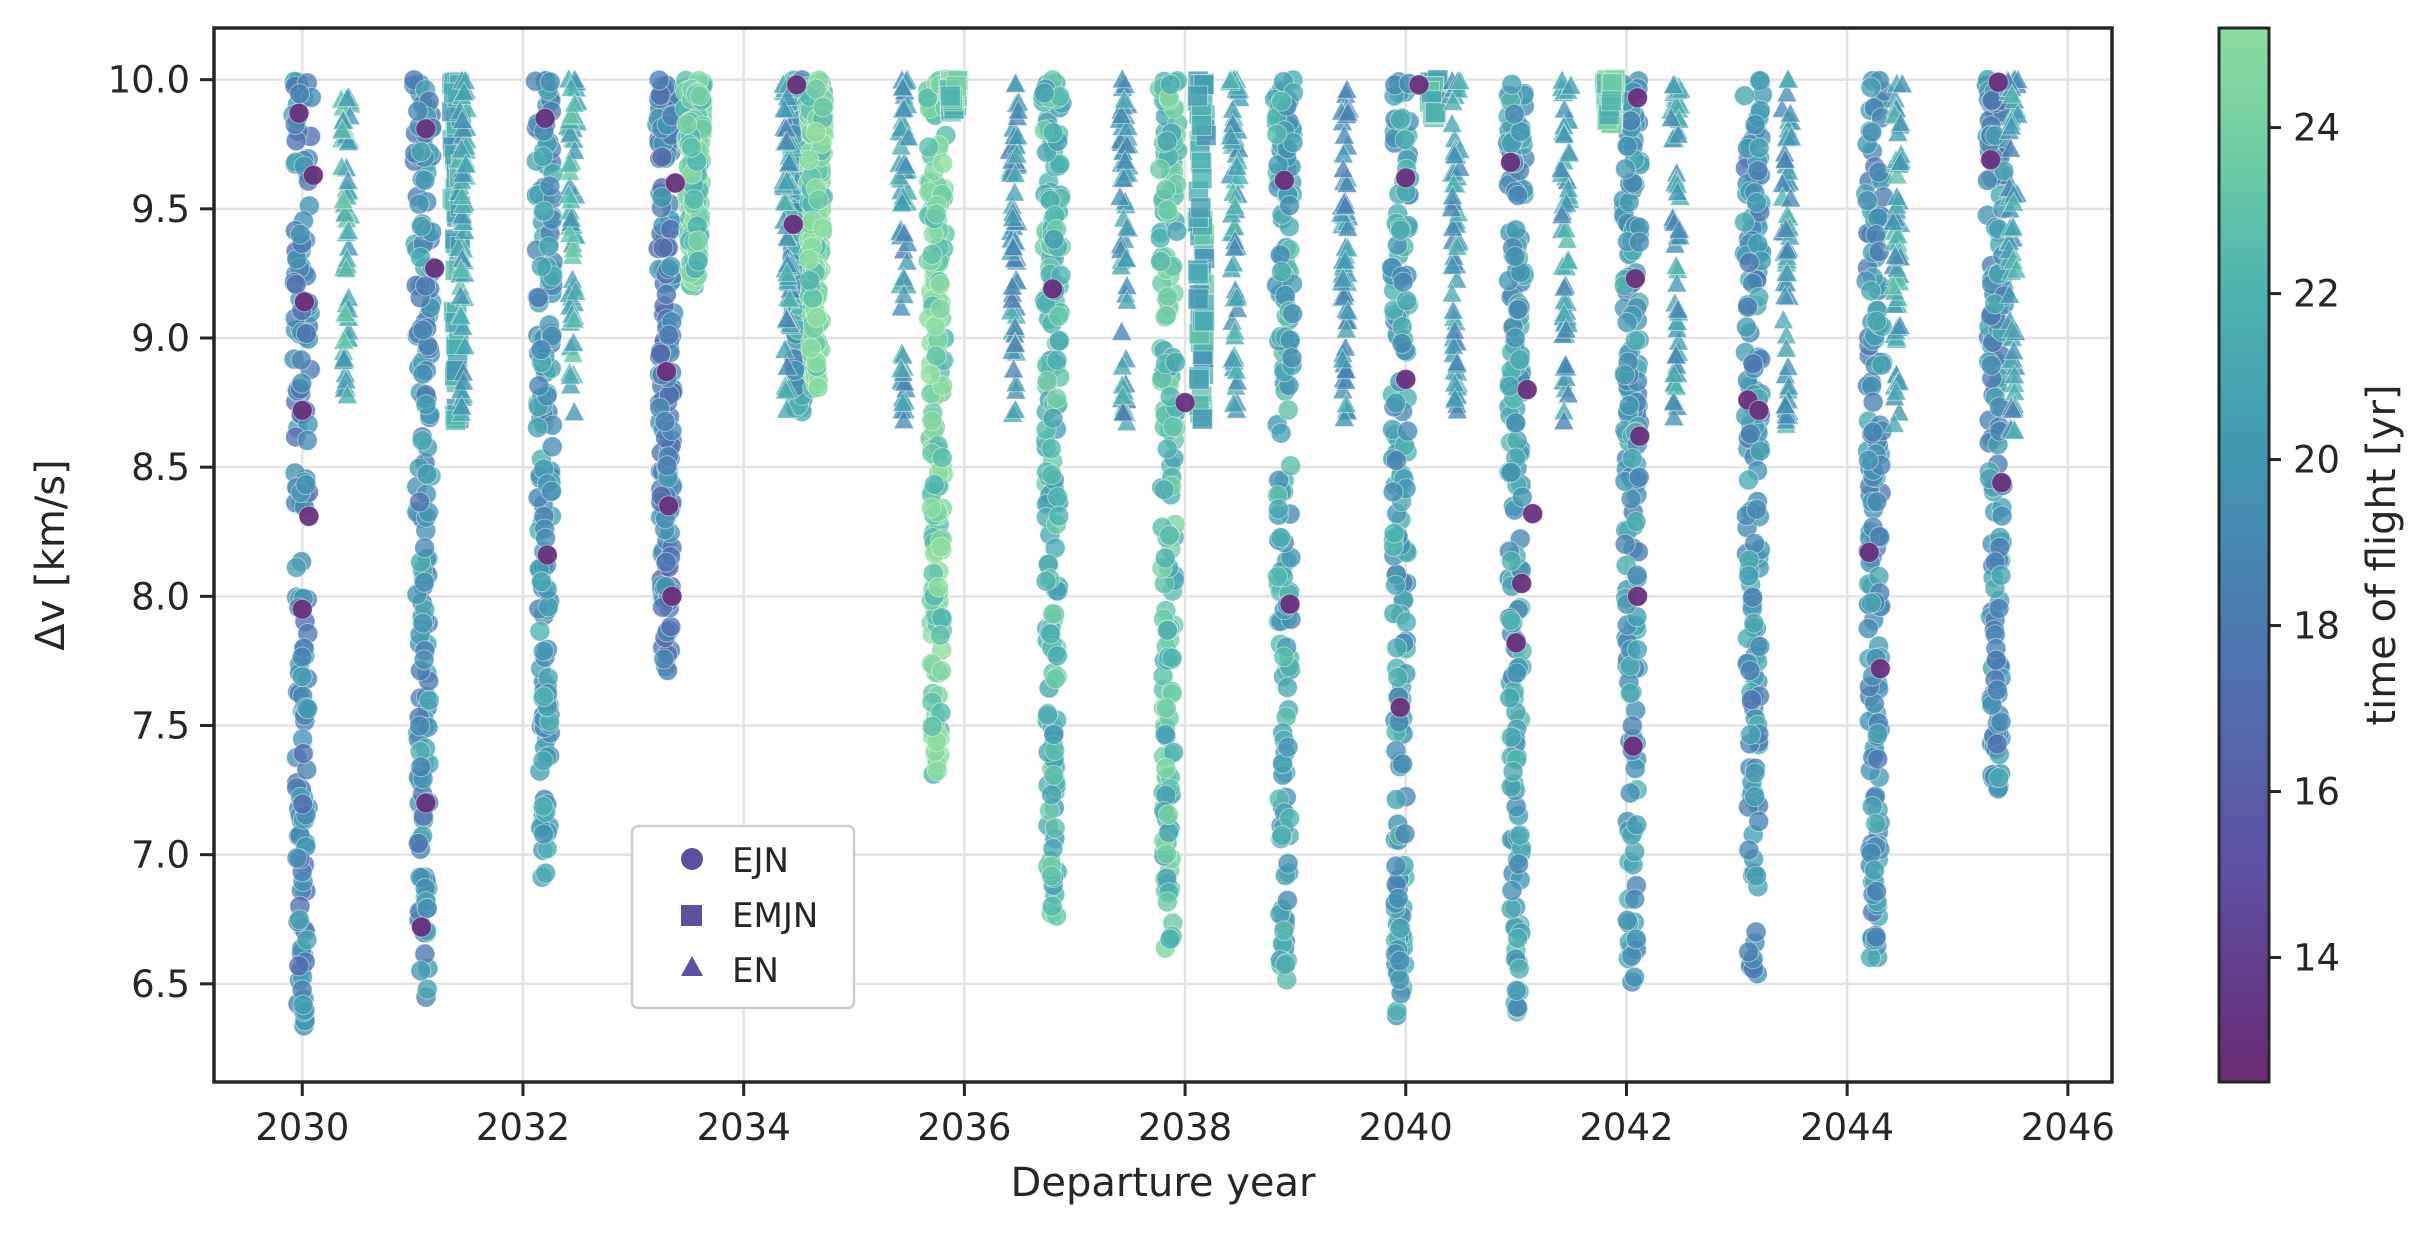 The height and width of the screenshot is (1234, 2430). Describe the element at coordinates (2316, 294) in the screenshot. I see `colorbar-tick-label: 22` at that location.